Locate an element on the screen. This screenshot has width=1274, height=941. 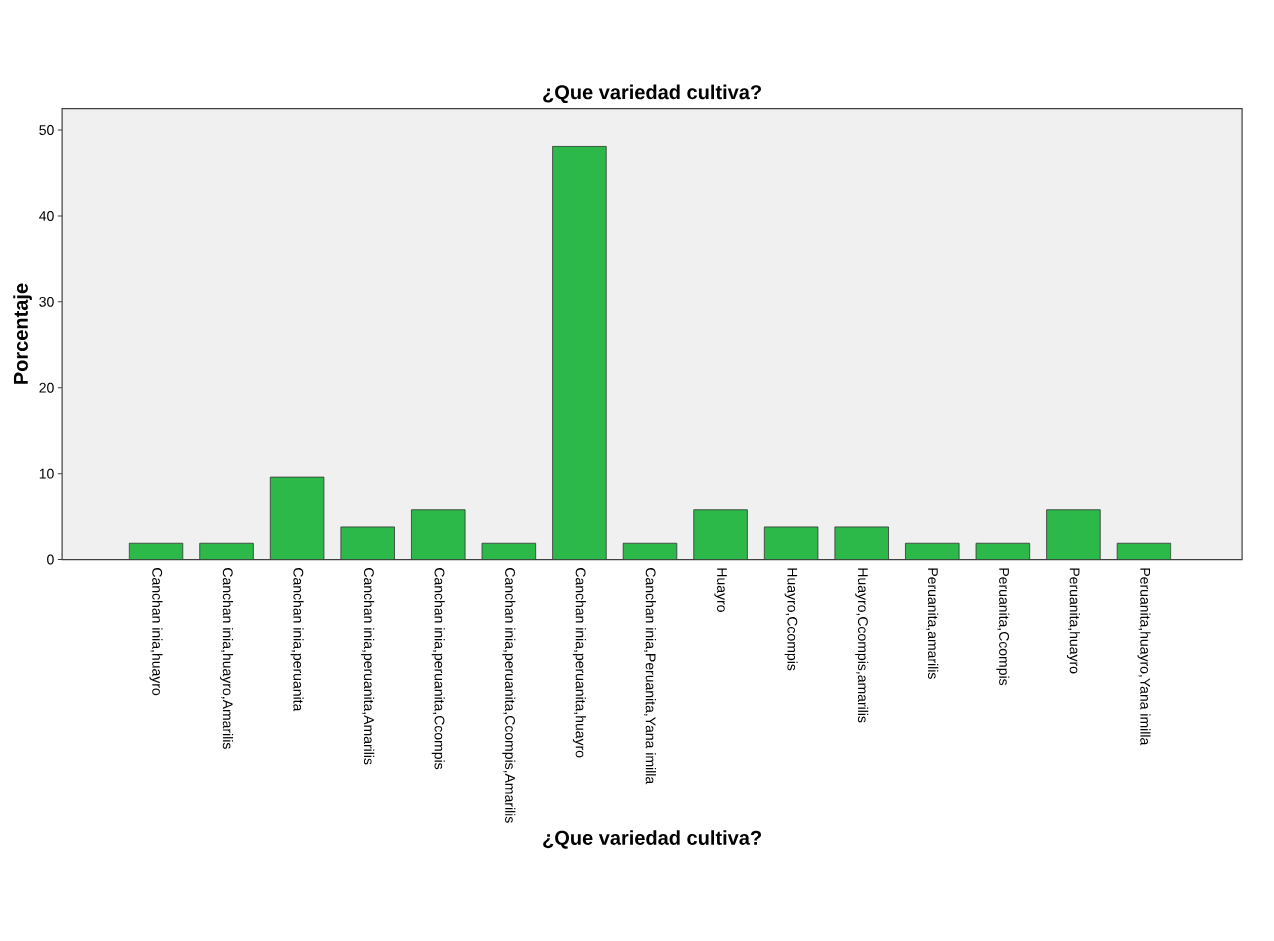
chart-title: ¿Que variedad cultiva? is located at coordinates (652, 94).